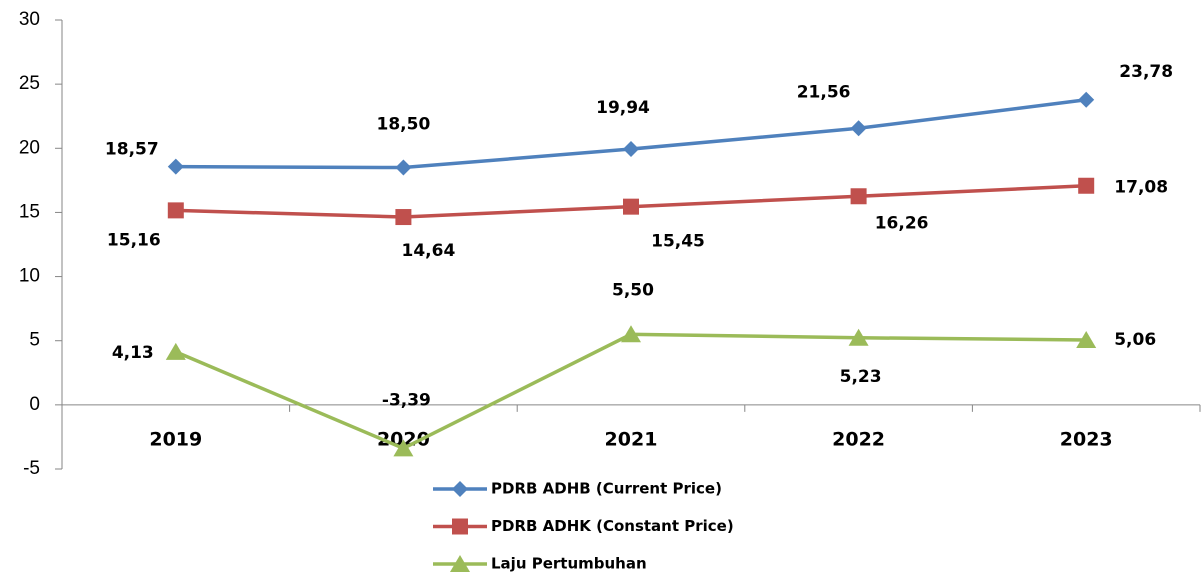  I want to click on data-label: 17,08, so click(1141, 188).